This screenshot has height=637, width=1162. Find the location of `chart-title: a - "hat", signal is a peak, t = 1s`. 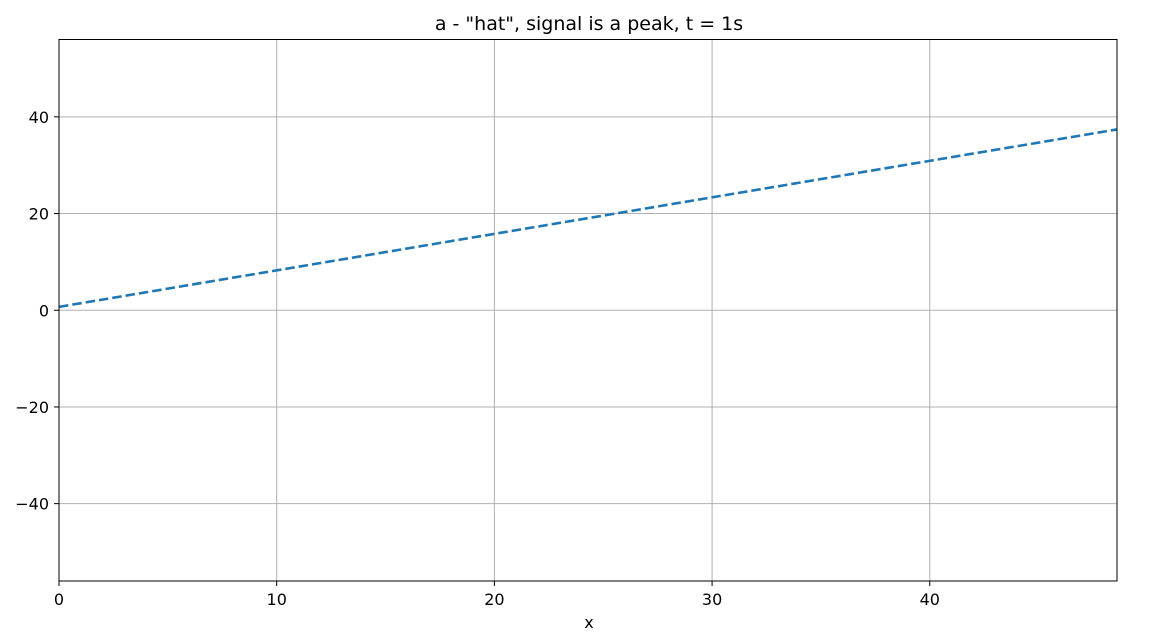

chart-title: a - "hat", signal is a peak, t = 1s is located at coordinates (589, 24).